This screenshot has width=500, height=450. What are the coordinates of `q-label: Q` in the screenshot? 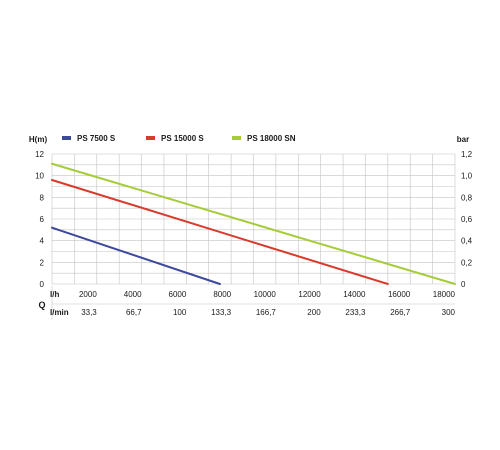 It's located at (41, 305).